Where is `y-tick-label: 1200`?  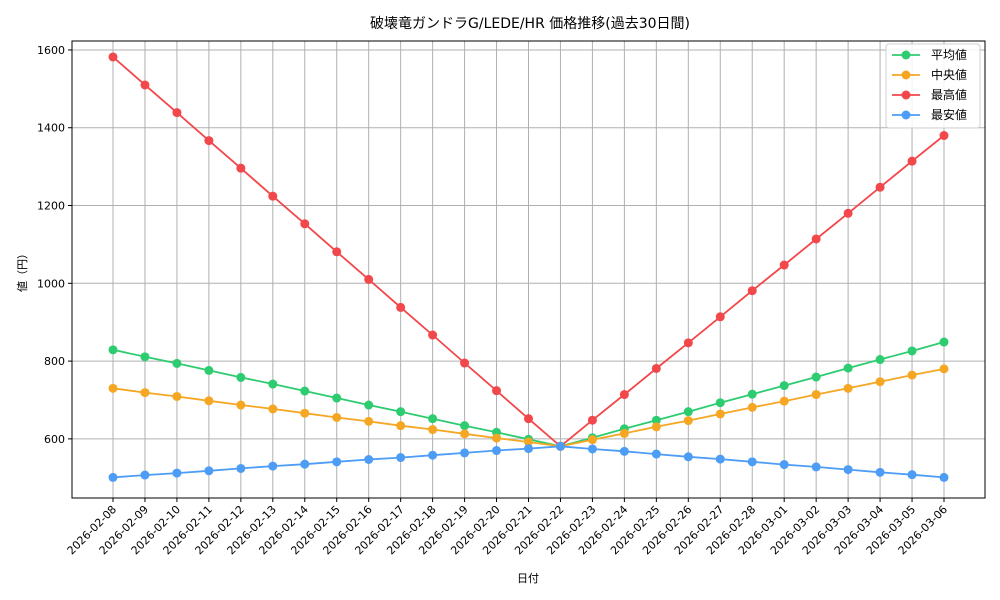 y-tick-label: 1200 is located at coordinates (51, 206).